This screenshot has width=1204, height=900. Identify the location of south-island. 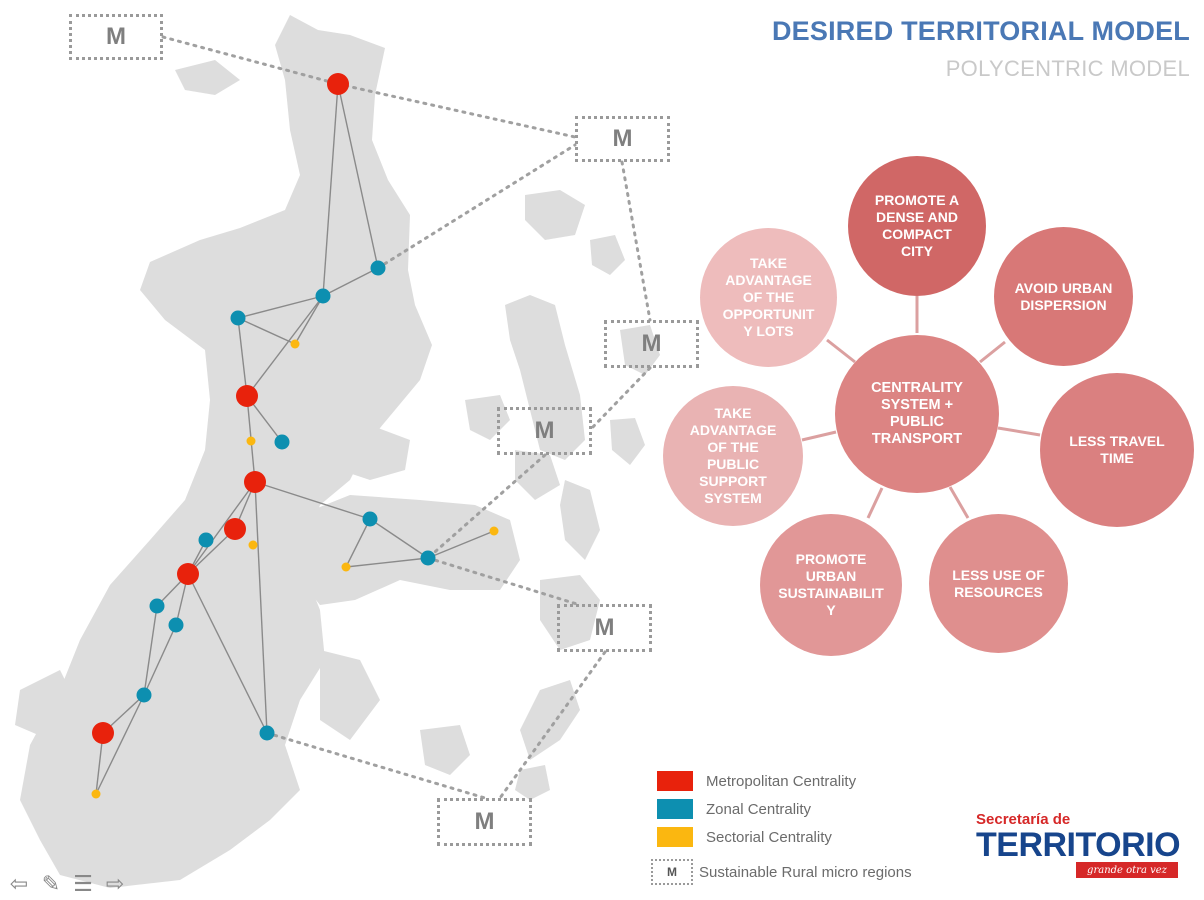
(445, 750).